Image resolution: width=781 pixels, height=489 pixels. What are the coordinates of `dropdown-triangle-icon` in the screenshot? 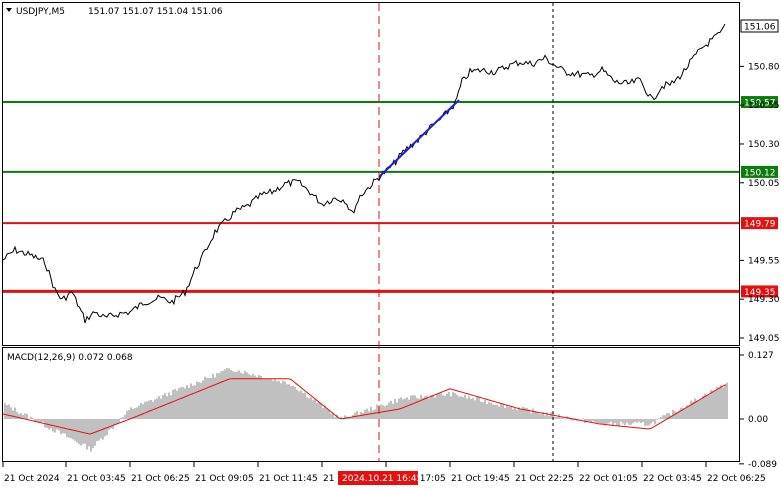 It's located at (9, 10).